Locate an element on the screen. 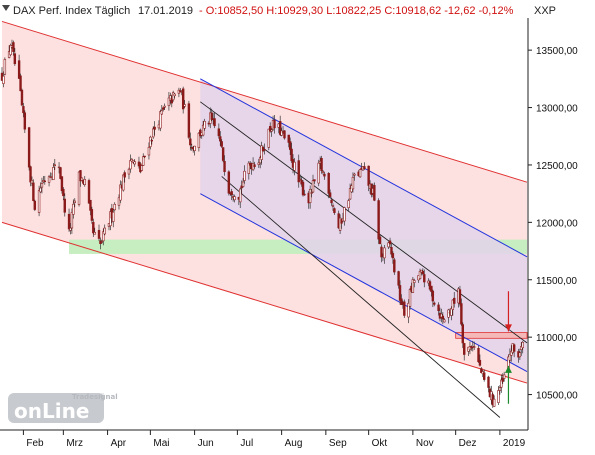 The width and height of the screenshot is (595, 455). y-tick-label-5: 11000,00 is located at coordinates (556, 338).